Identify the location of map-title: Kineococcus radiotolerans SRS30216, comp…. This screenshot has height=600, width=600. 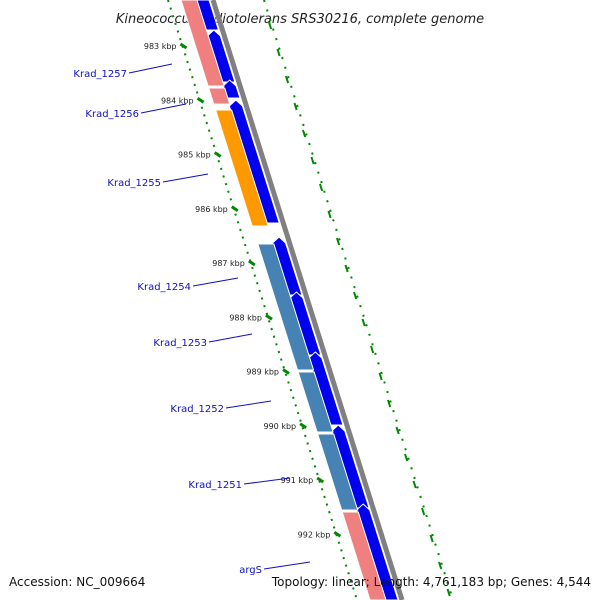
(300, 19).